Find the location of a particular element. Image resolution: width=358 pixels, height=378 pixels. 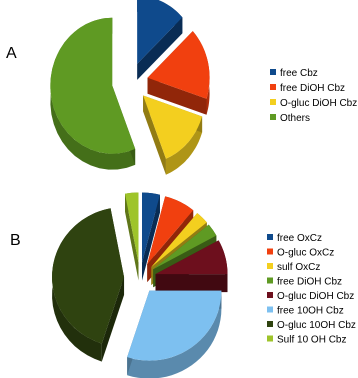

legend-item: Sulf 10 OH Cbz is located at coordinates (306, 340).